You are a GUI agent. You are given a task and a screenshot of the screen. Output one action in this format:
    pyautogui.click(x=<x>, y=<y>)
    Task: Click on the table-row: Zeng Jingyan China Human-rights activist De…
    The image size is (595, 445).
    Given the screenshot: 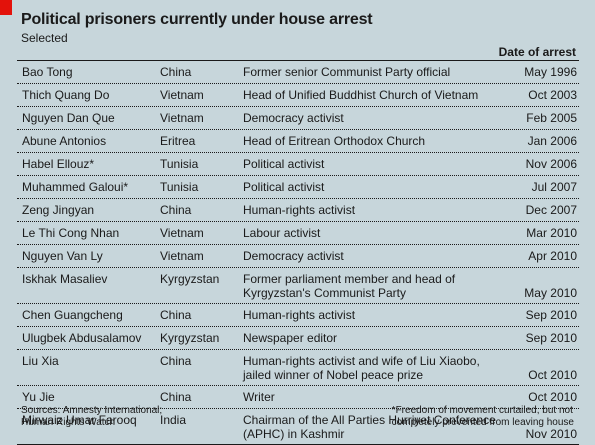 What is the action you would take?
    pyautogui.click(x=298, y=209)
    